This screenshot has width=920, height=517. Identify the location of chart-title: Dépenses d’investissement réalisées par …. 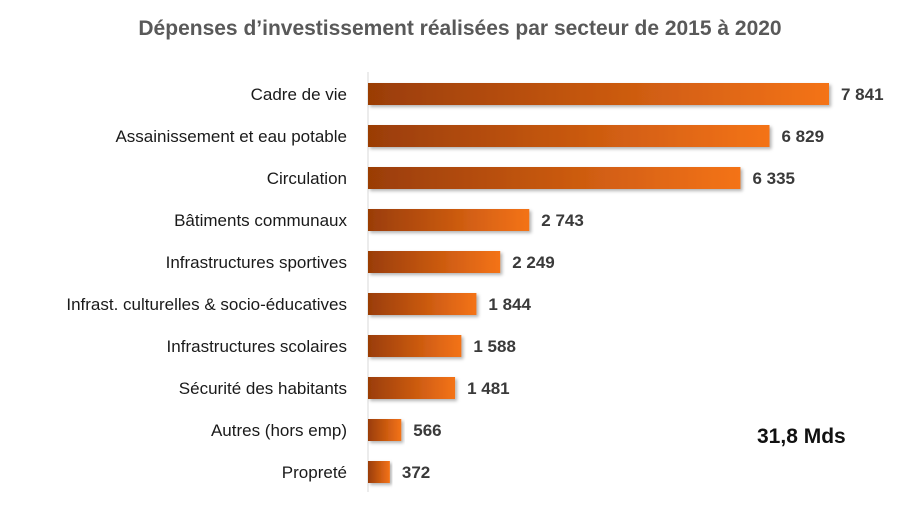
(460, 28).